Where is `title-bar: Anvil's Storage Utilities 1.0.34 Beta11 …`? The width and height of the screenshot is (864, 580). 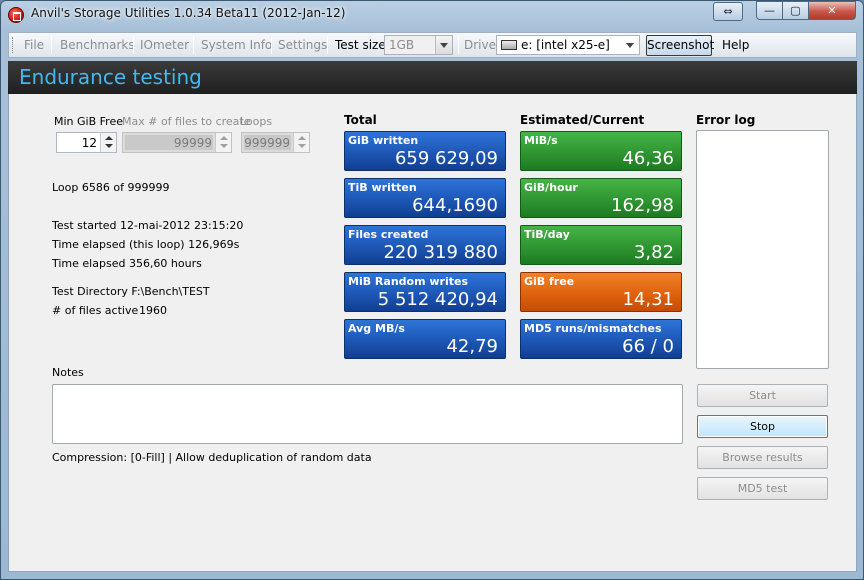 title-bar: Anvil's Storage Utilities 1.0.34 Beta11 … is located at coordinates (432, 15).